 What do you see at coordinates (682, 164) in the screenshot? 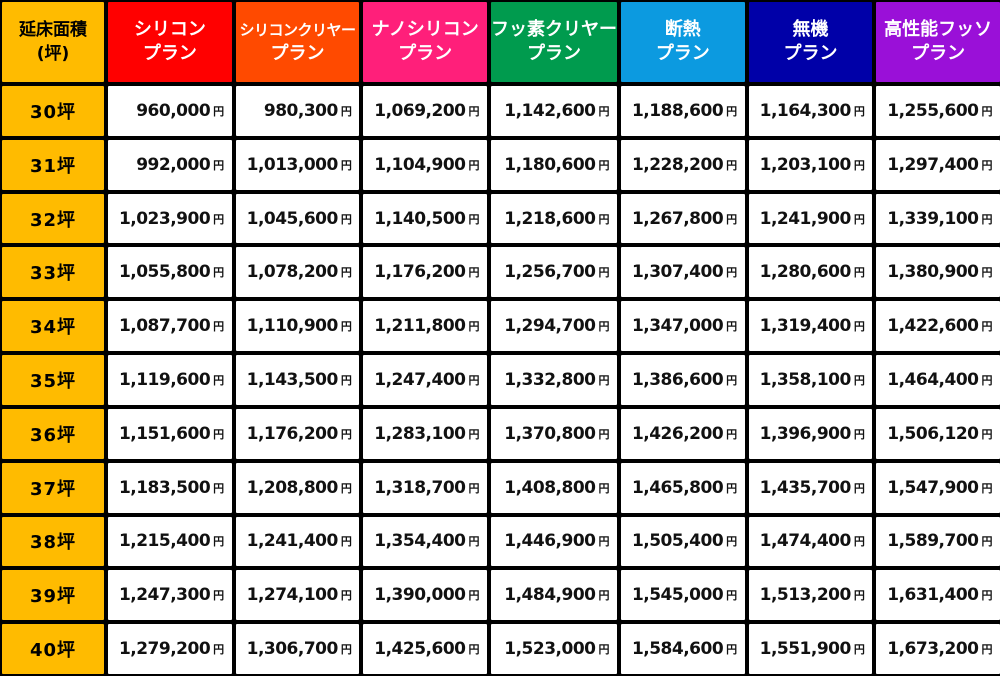
I see `price-cell: 1,228,200 円` at bounding box center [682, 164].